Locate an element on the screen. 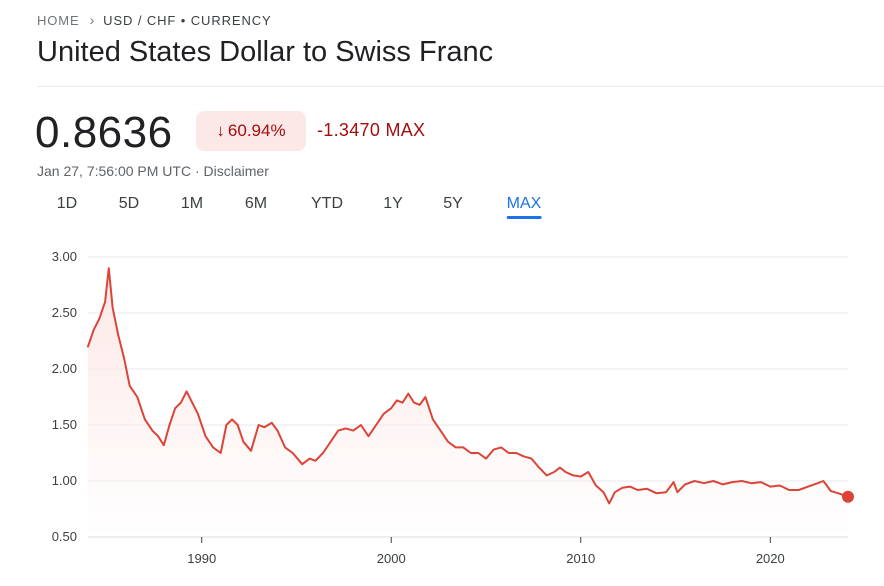 The image size is (884, 586). chevron-right-icon: › is located at coordinates (92, 20).